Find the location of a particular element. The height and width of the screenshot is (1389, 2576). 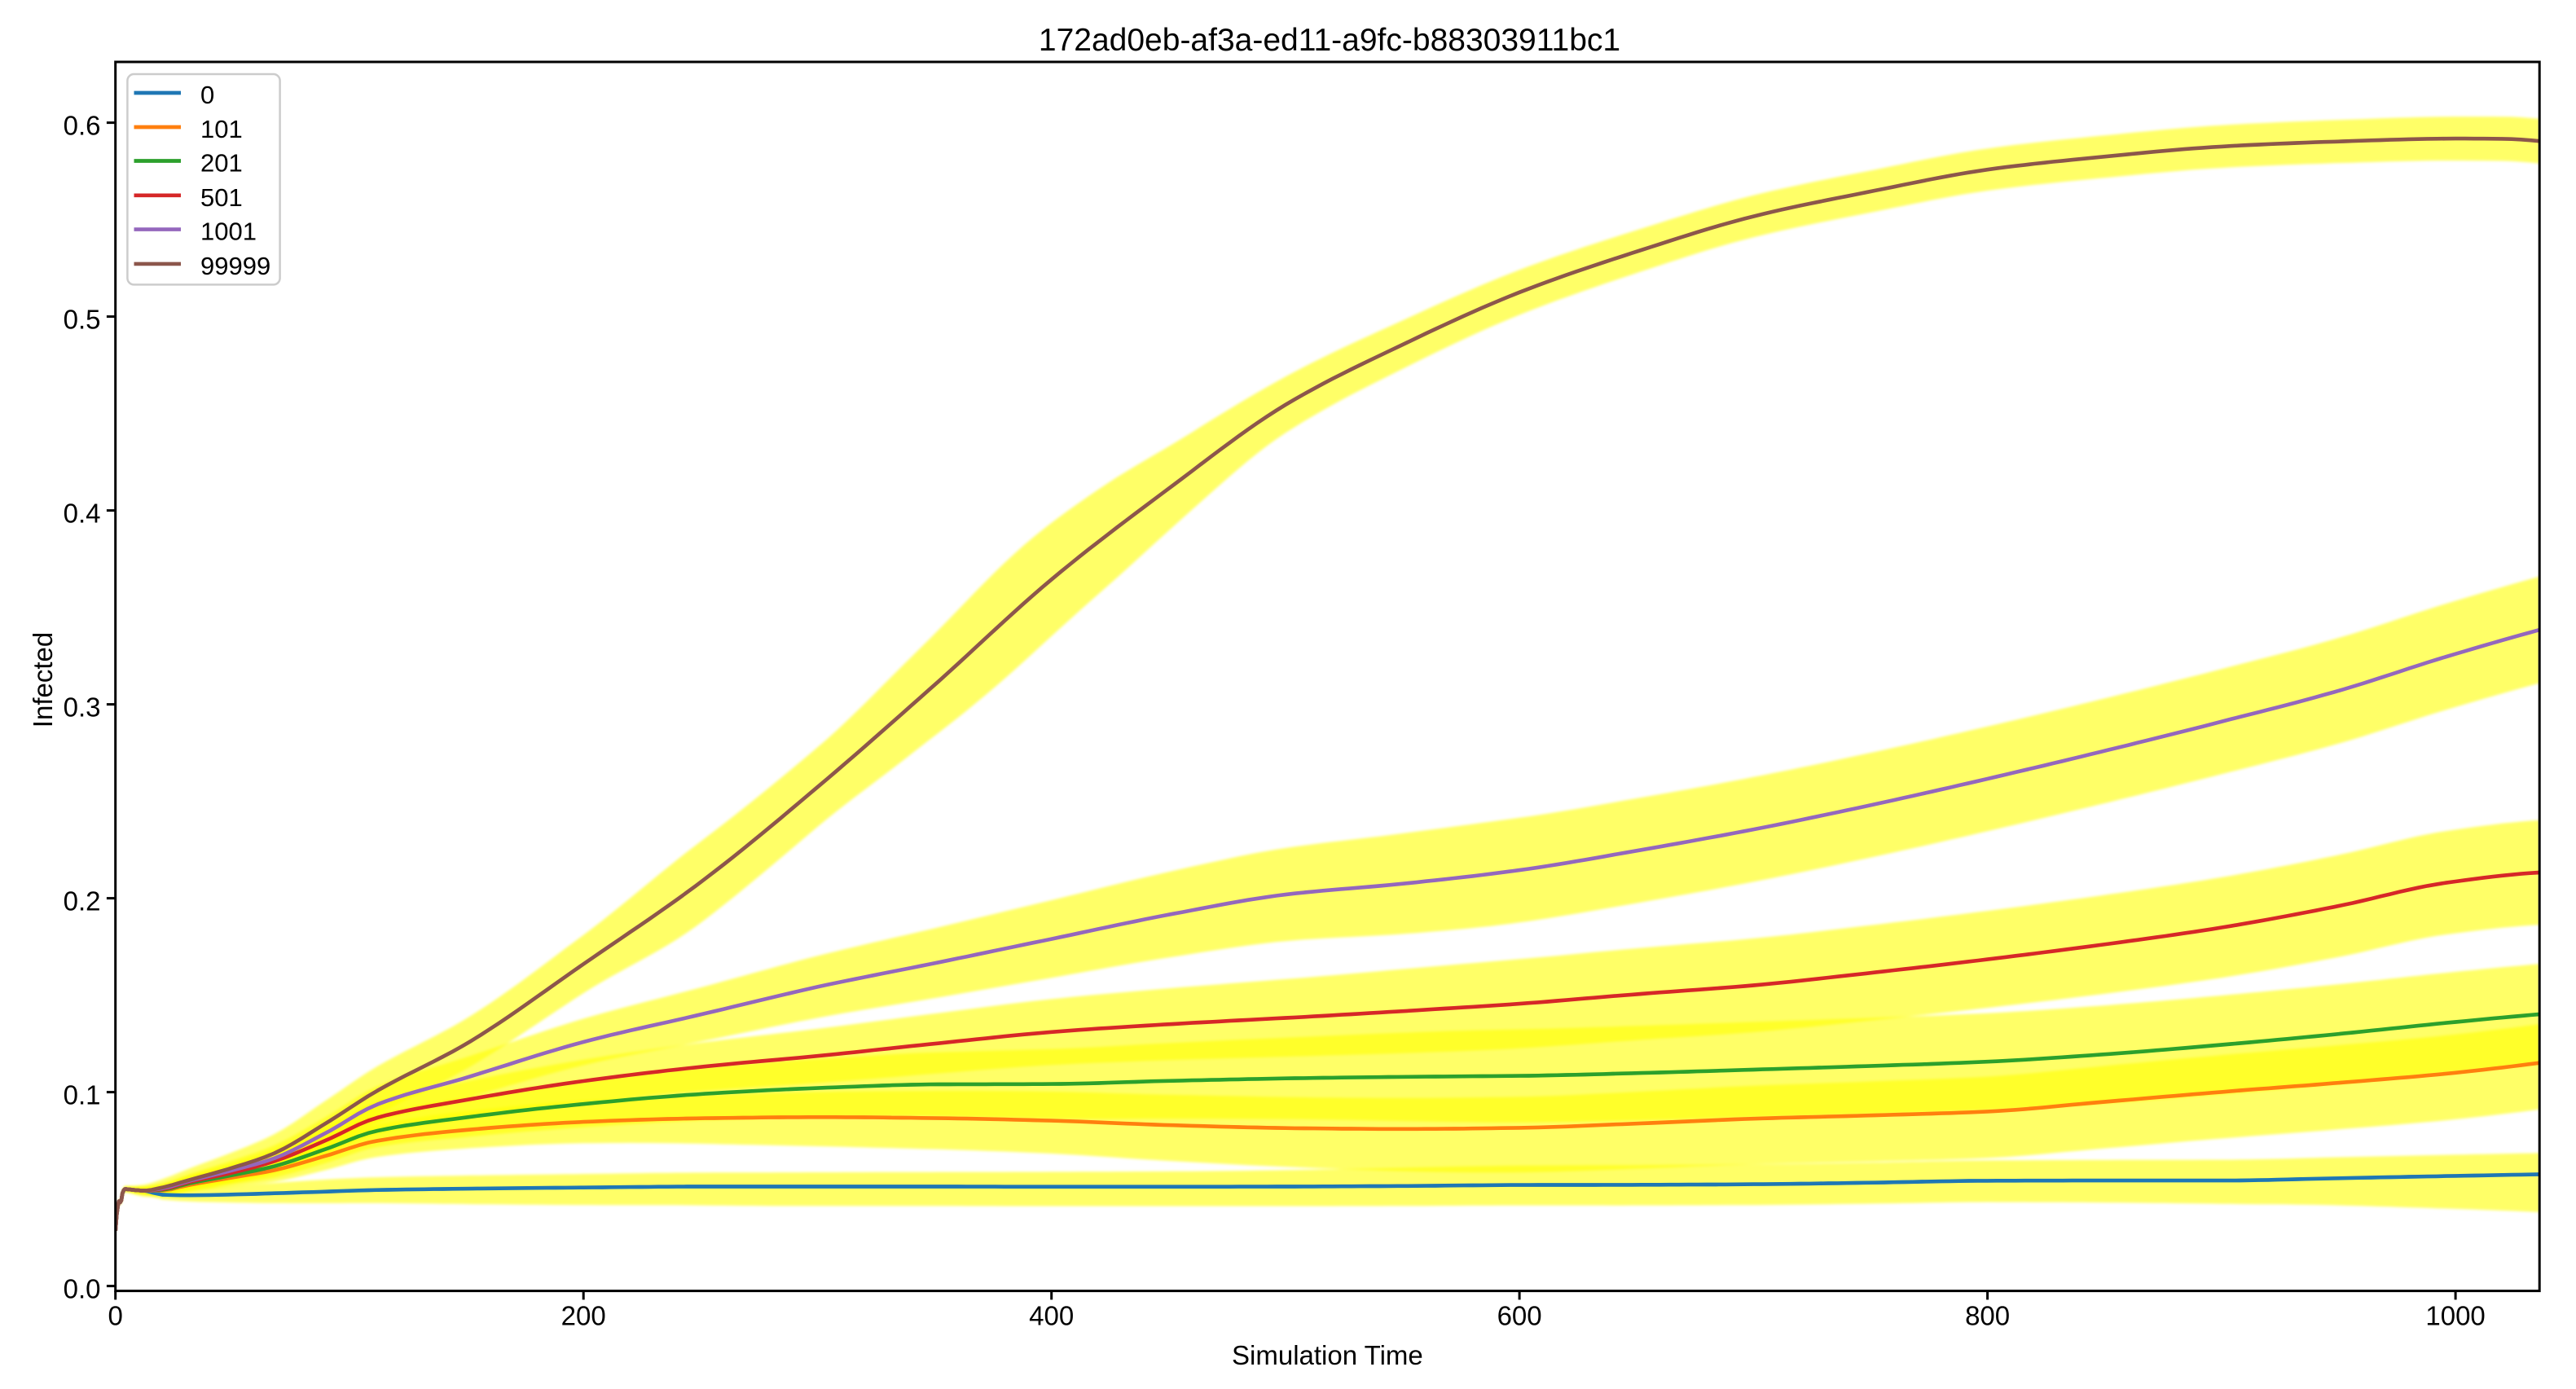

svg-text: 0.4 is located at coordinates (82, 513).